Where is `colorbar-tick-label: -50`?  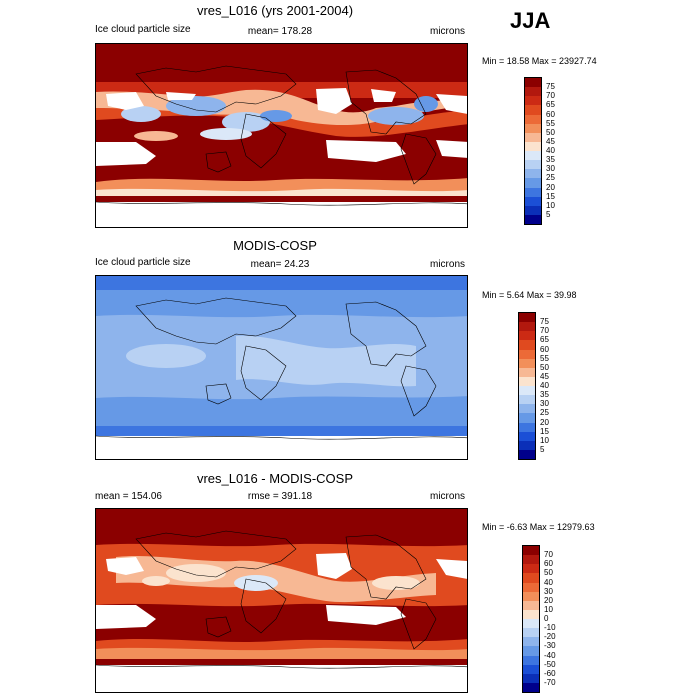
colorbar-tick-label: -50 is located at coordinates (550, 664).